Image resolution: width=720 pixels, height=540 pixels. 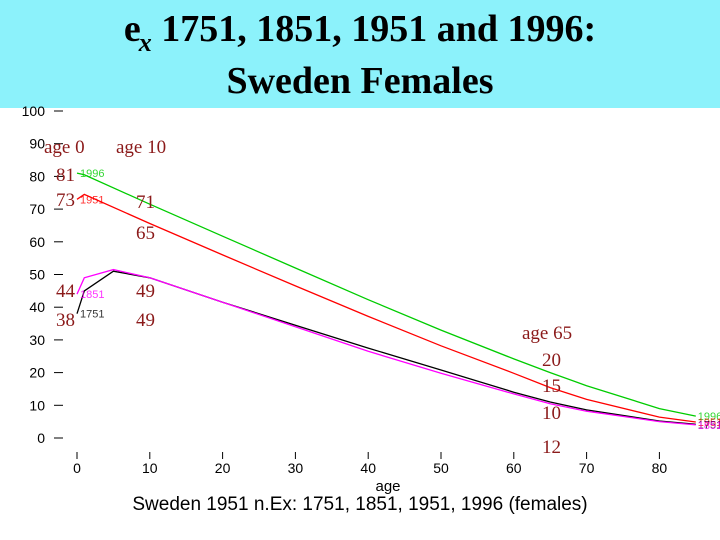 What do you see at coordinates (587, 468) in the screenshot?
I see `x-tick-label: 70` at bounding box center [587, 468].